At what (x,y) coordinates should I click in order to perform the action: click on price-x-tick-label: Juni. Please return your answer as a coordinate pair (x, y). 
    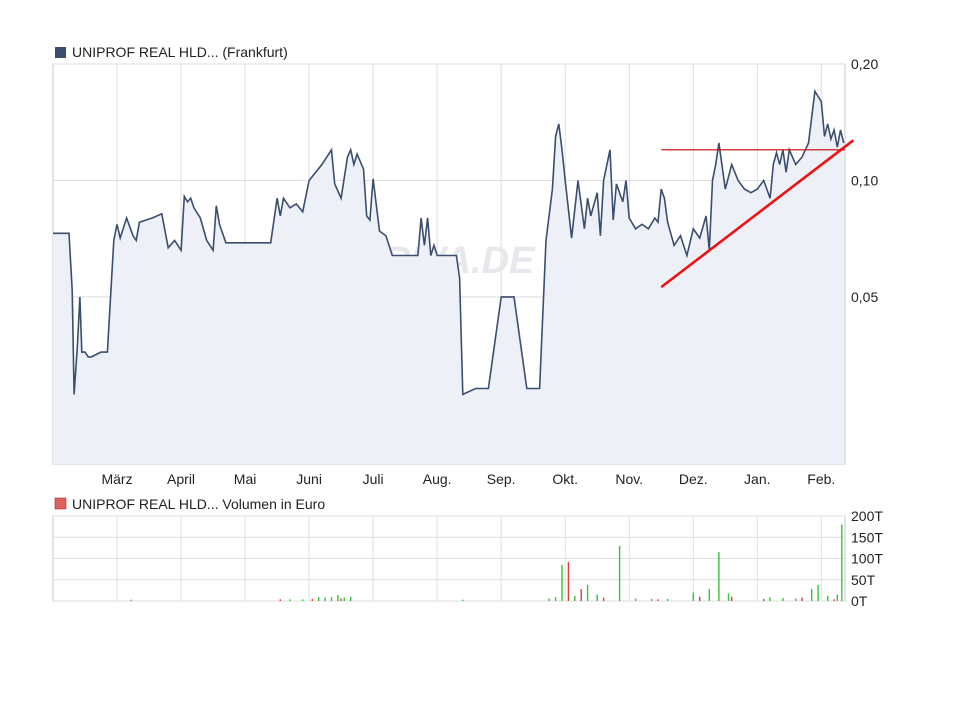
    Looking at the image, I should click on (309, 479).